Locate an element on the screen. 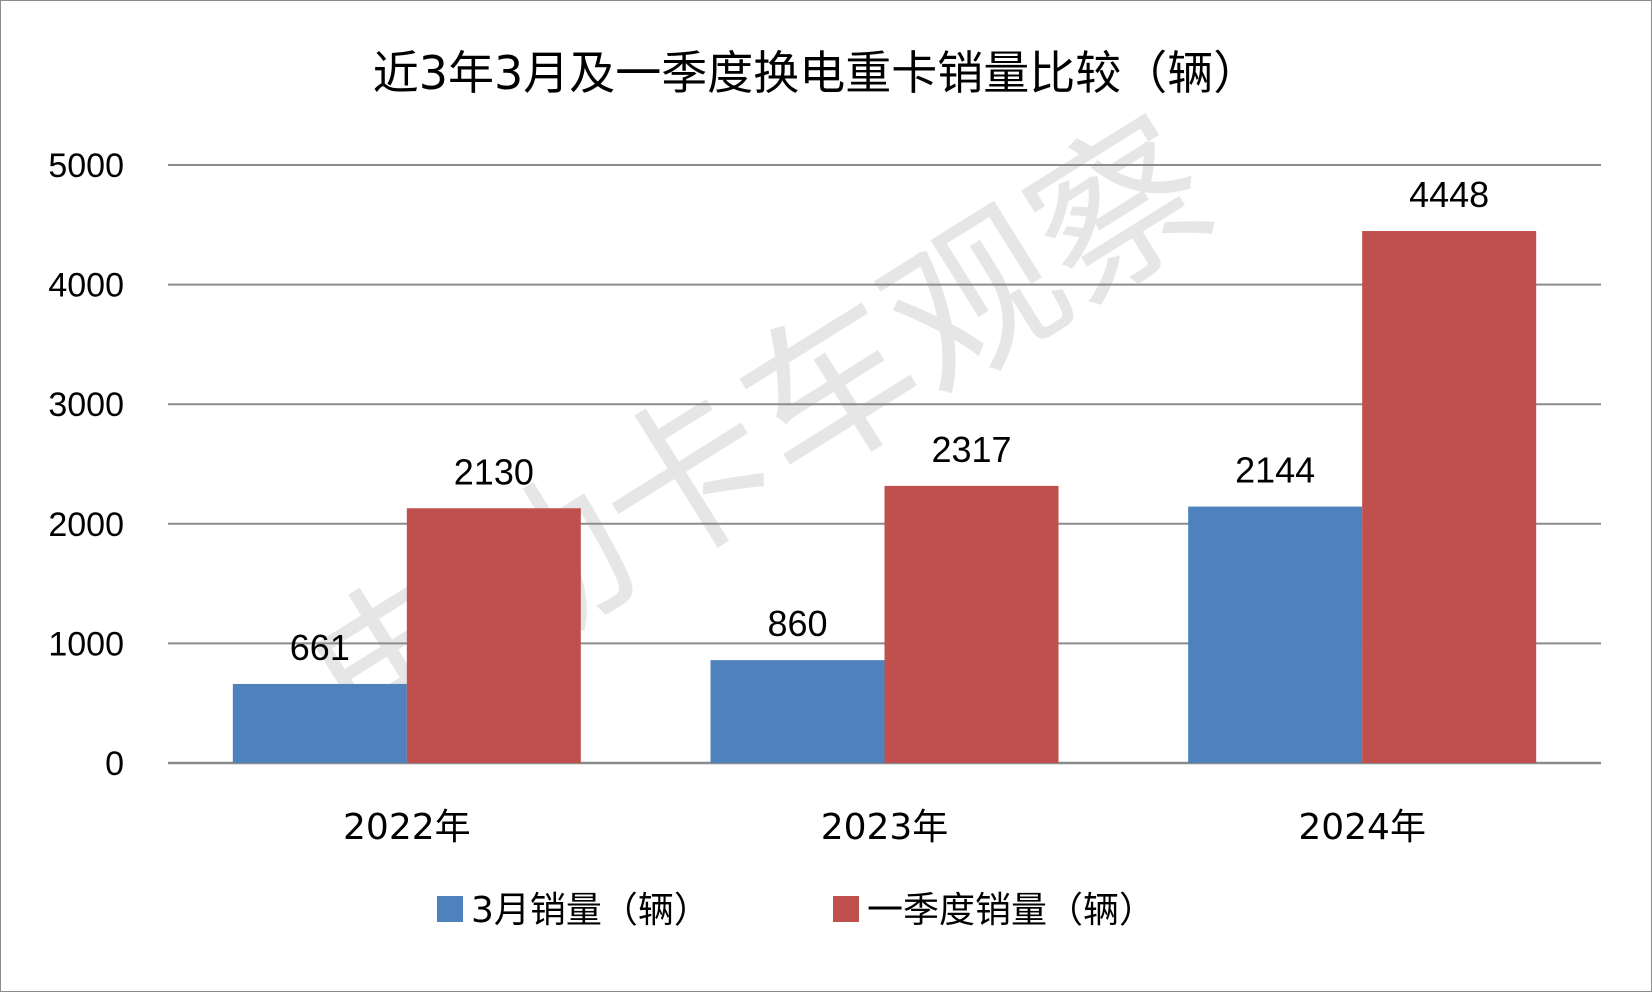  legend: 3月销量（辆） 一季度销量（辆） is located at coordinates (796, 910).